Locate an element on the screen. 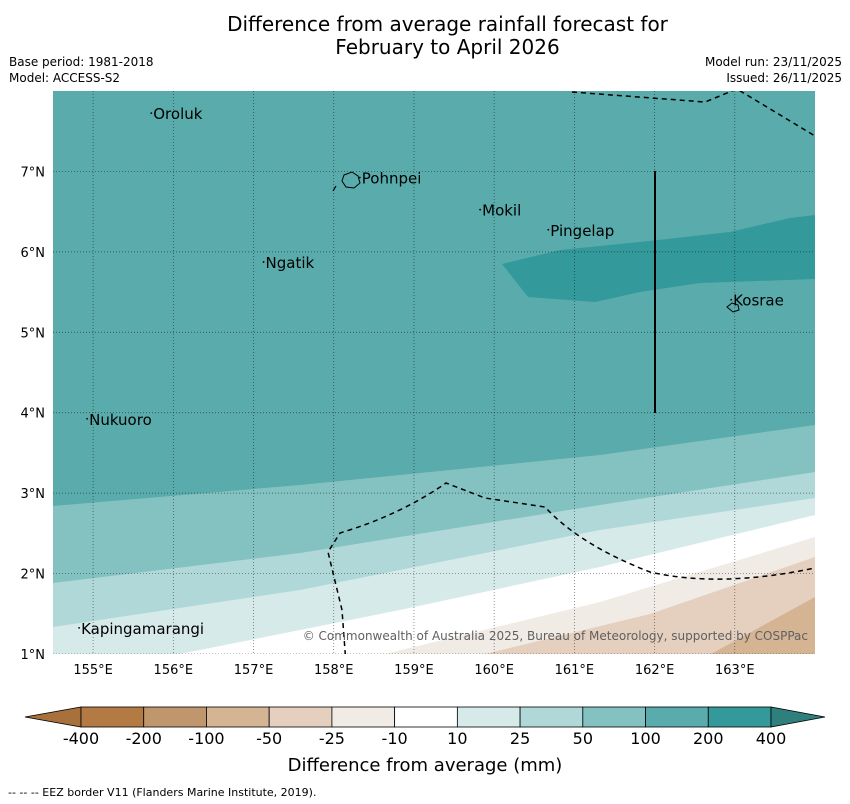  lat-tick-label: 5°N is located at coordinates (33, 333).